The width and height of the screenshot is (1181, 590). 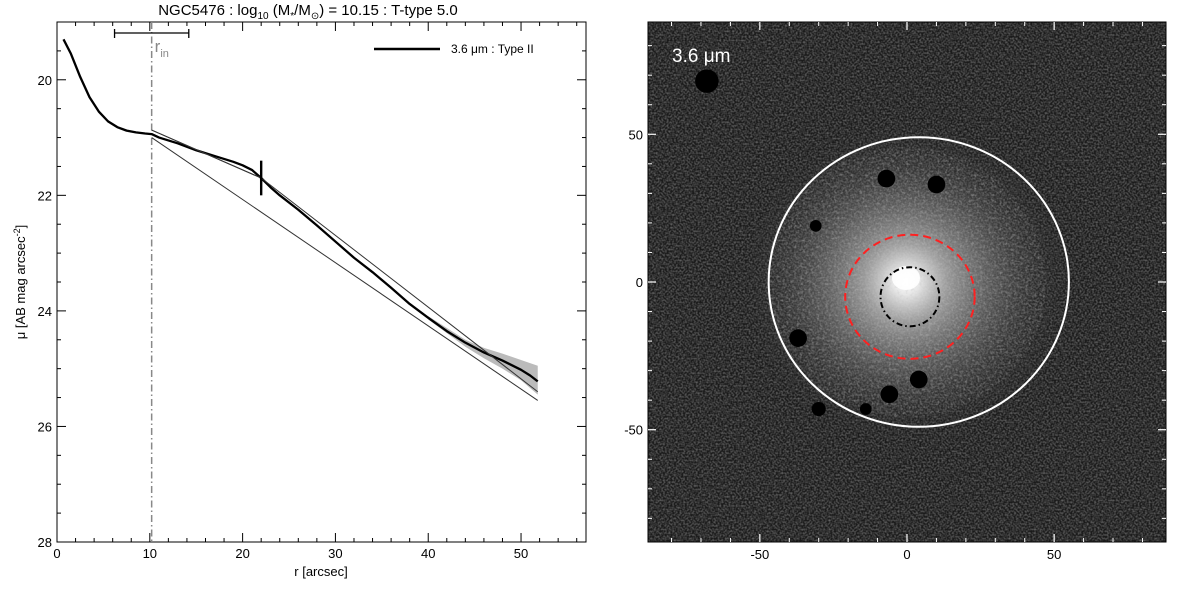 I want to click on y-axis-label-main: μ [AB mag arcsec, so click(x=20, y=287).